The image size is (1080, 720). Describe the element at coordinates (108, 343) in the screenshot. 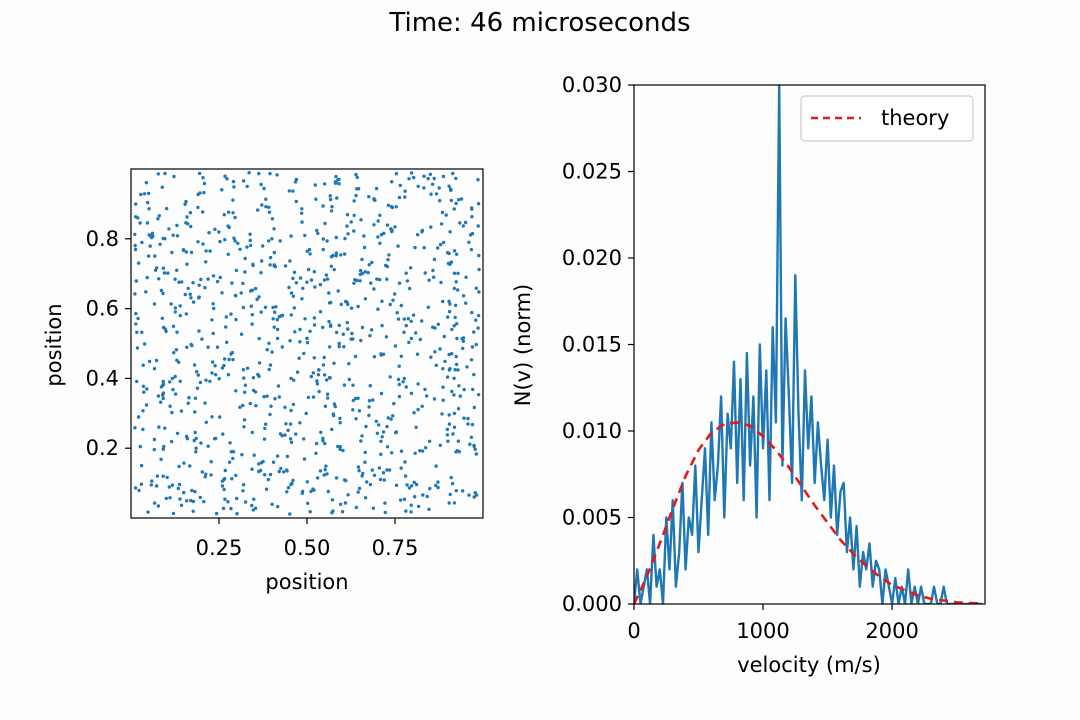

I see `scatter-y-ticks: 0.2 0.4 0.6 0.8` at that location.